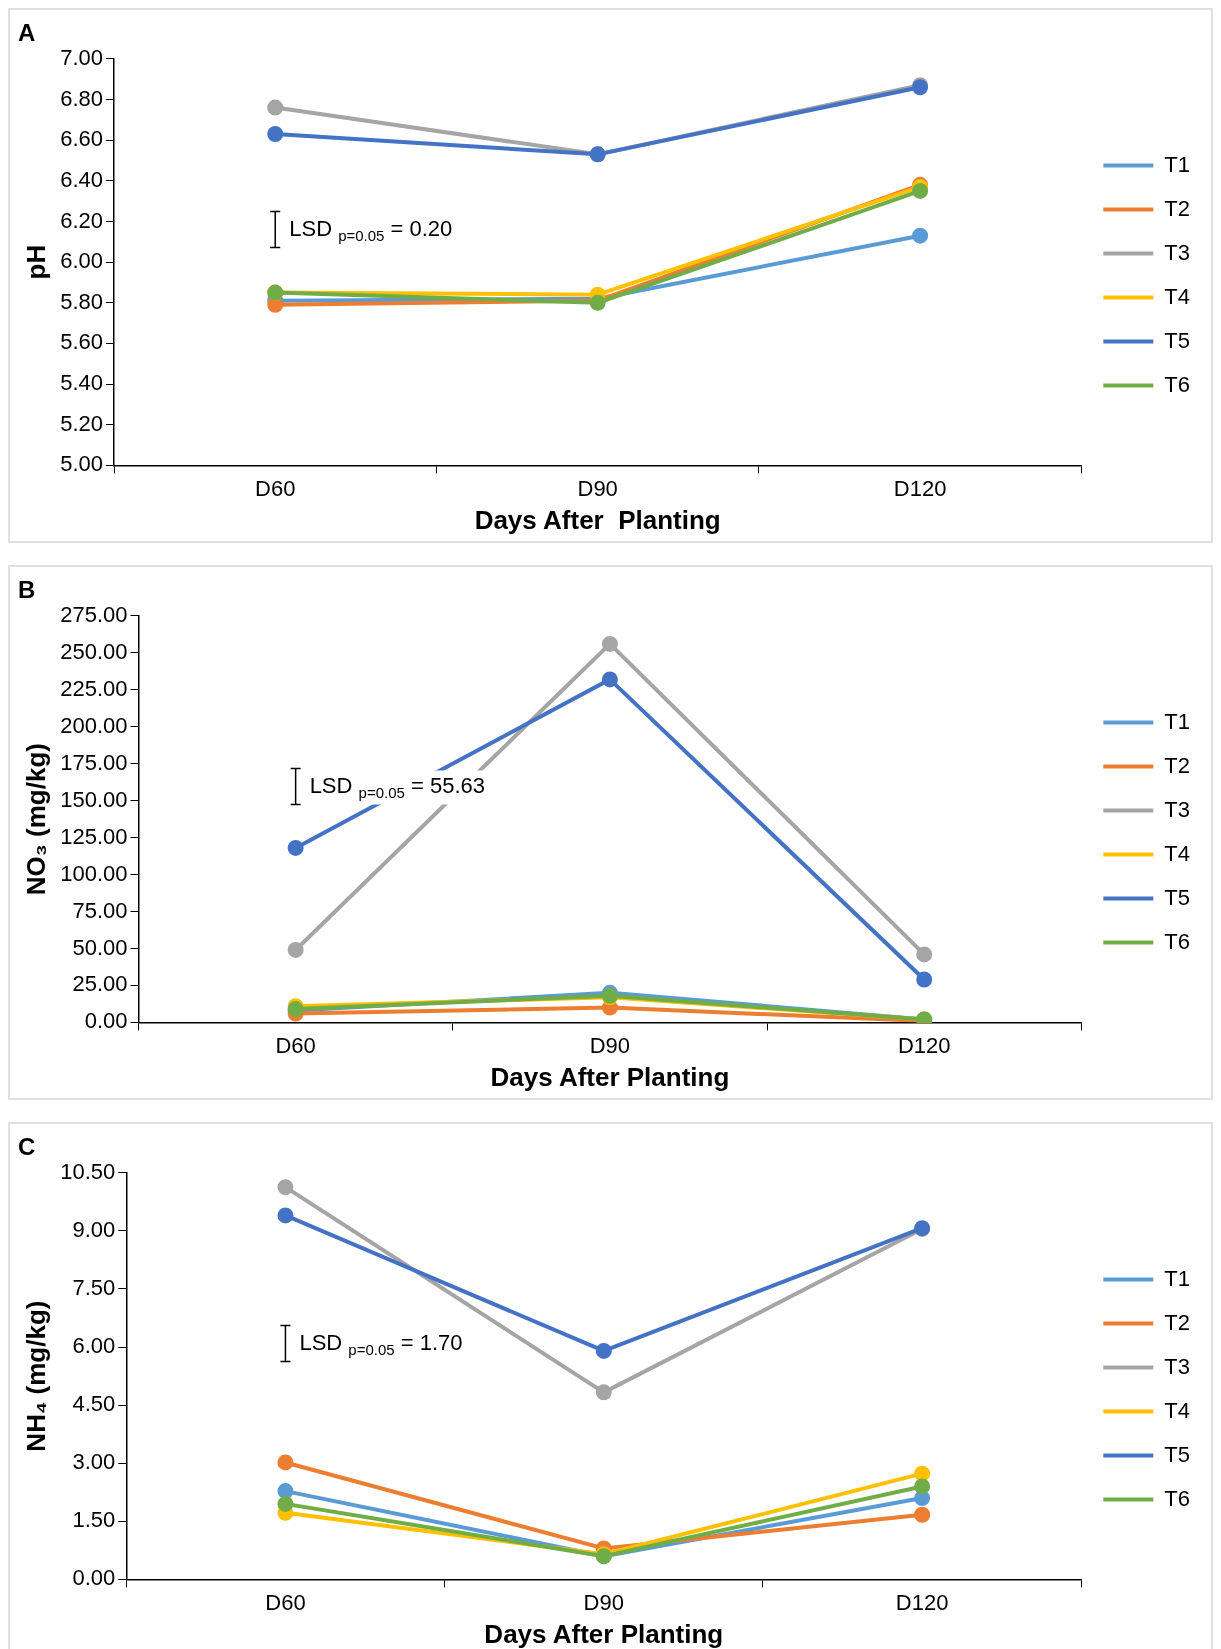  Describe the element at coordinates (94, 873) in the screenshot. I see `y-tick-label: 100.00` at that location.